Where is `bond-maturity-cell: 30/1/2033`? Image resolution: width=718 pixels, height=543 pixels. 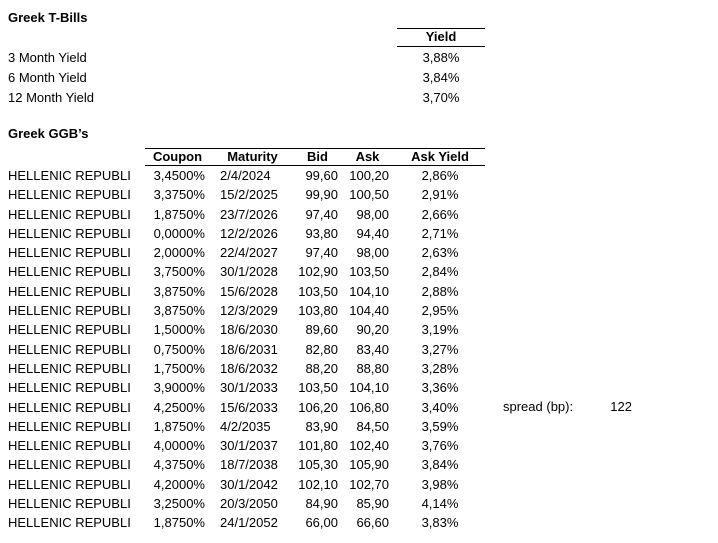 bond-maturity-cell: 30/1/2033 is located at coordinates (249, 388).